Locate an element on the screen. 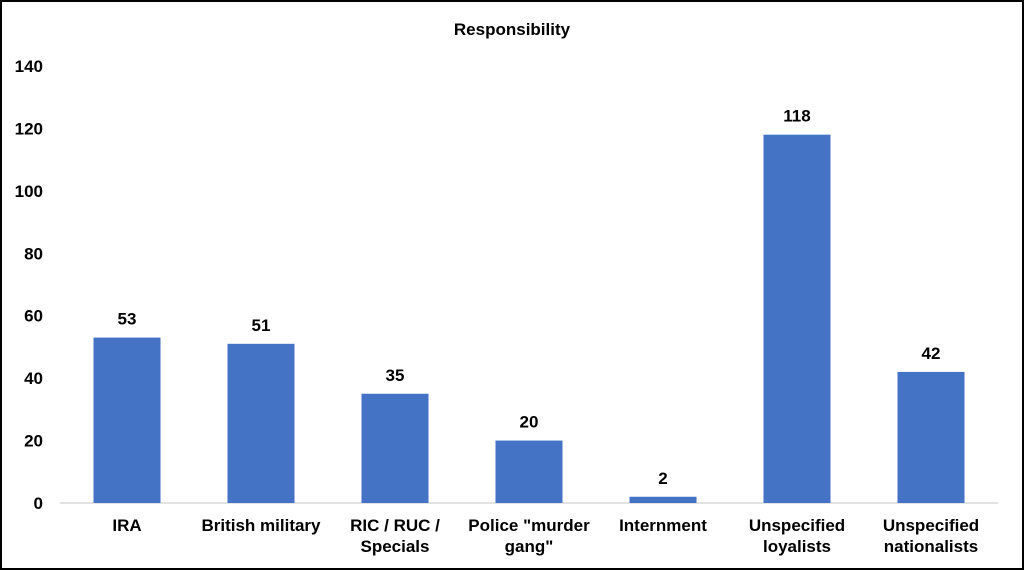 This screenshot has height=570, width=1024. category-label: Unspecified loyalists is located at coordinates (797, 536).